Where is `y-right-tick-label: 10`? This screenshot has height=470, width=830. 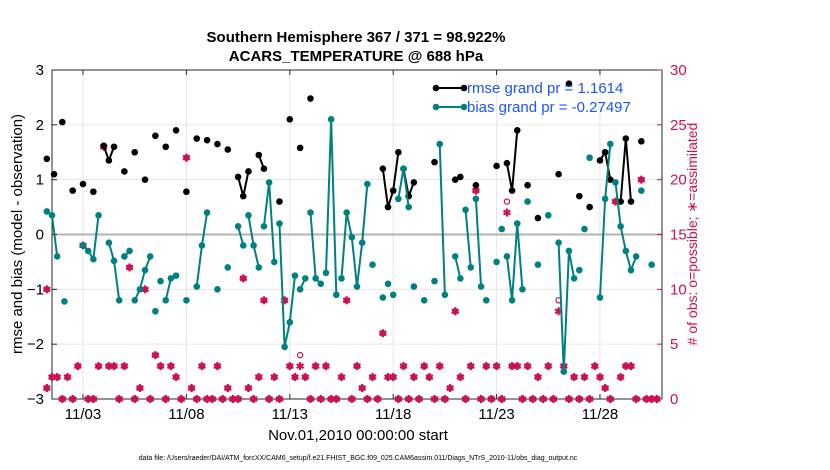 y-right-tick-label: 10 is located at coordinates (678, 289).